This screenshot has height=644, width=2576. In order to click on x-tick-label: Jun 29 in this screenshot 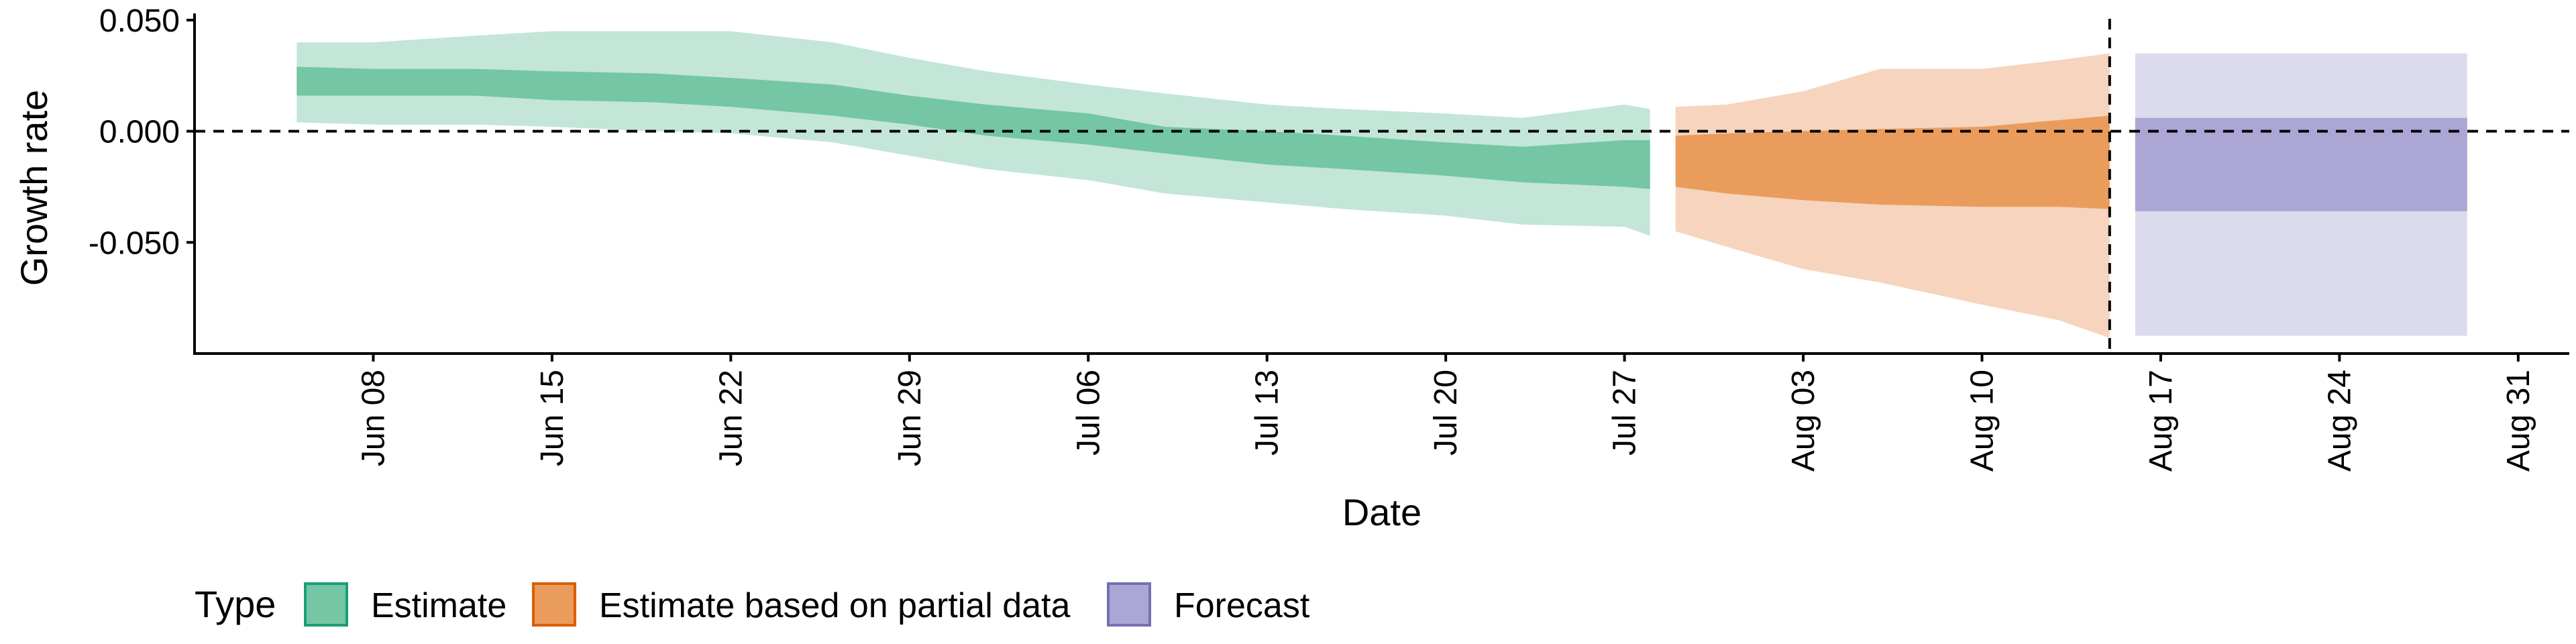, I will do `click(910, 418)`.